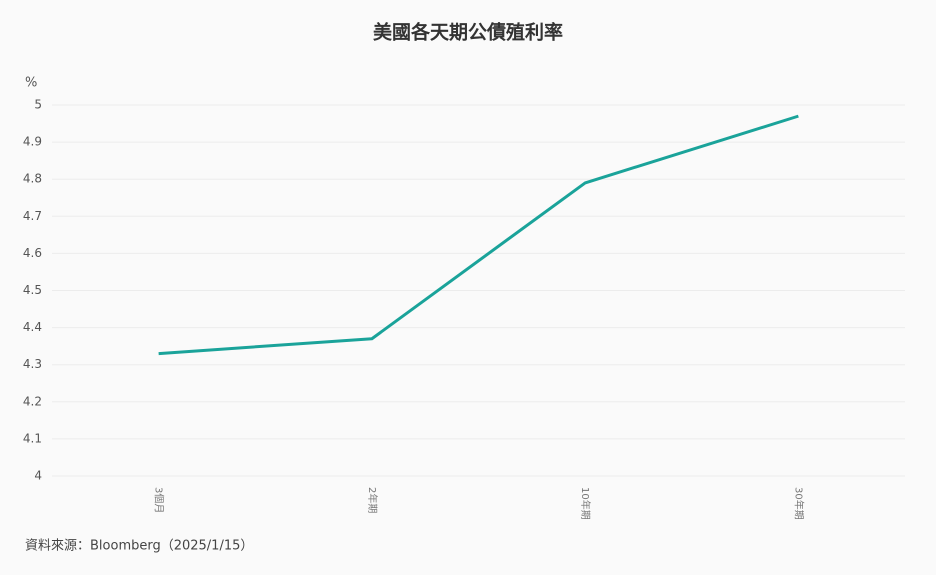  Describe the element at coordinates (468, 32) in the screenshot. I see `chart-title: 美國各天期公債殖利率` at that location.